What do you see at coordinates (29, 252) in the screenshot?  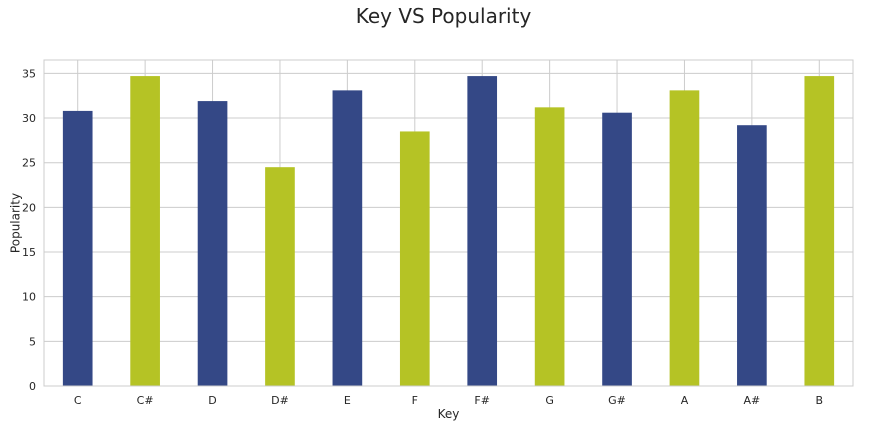 I see `y-tick-label: 15` at bounding box center [29, 252].